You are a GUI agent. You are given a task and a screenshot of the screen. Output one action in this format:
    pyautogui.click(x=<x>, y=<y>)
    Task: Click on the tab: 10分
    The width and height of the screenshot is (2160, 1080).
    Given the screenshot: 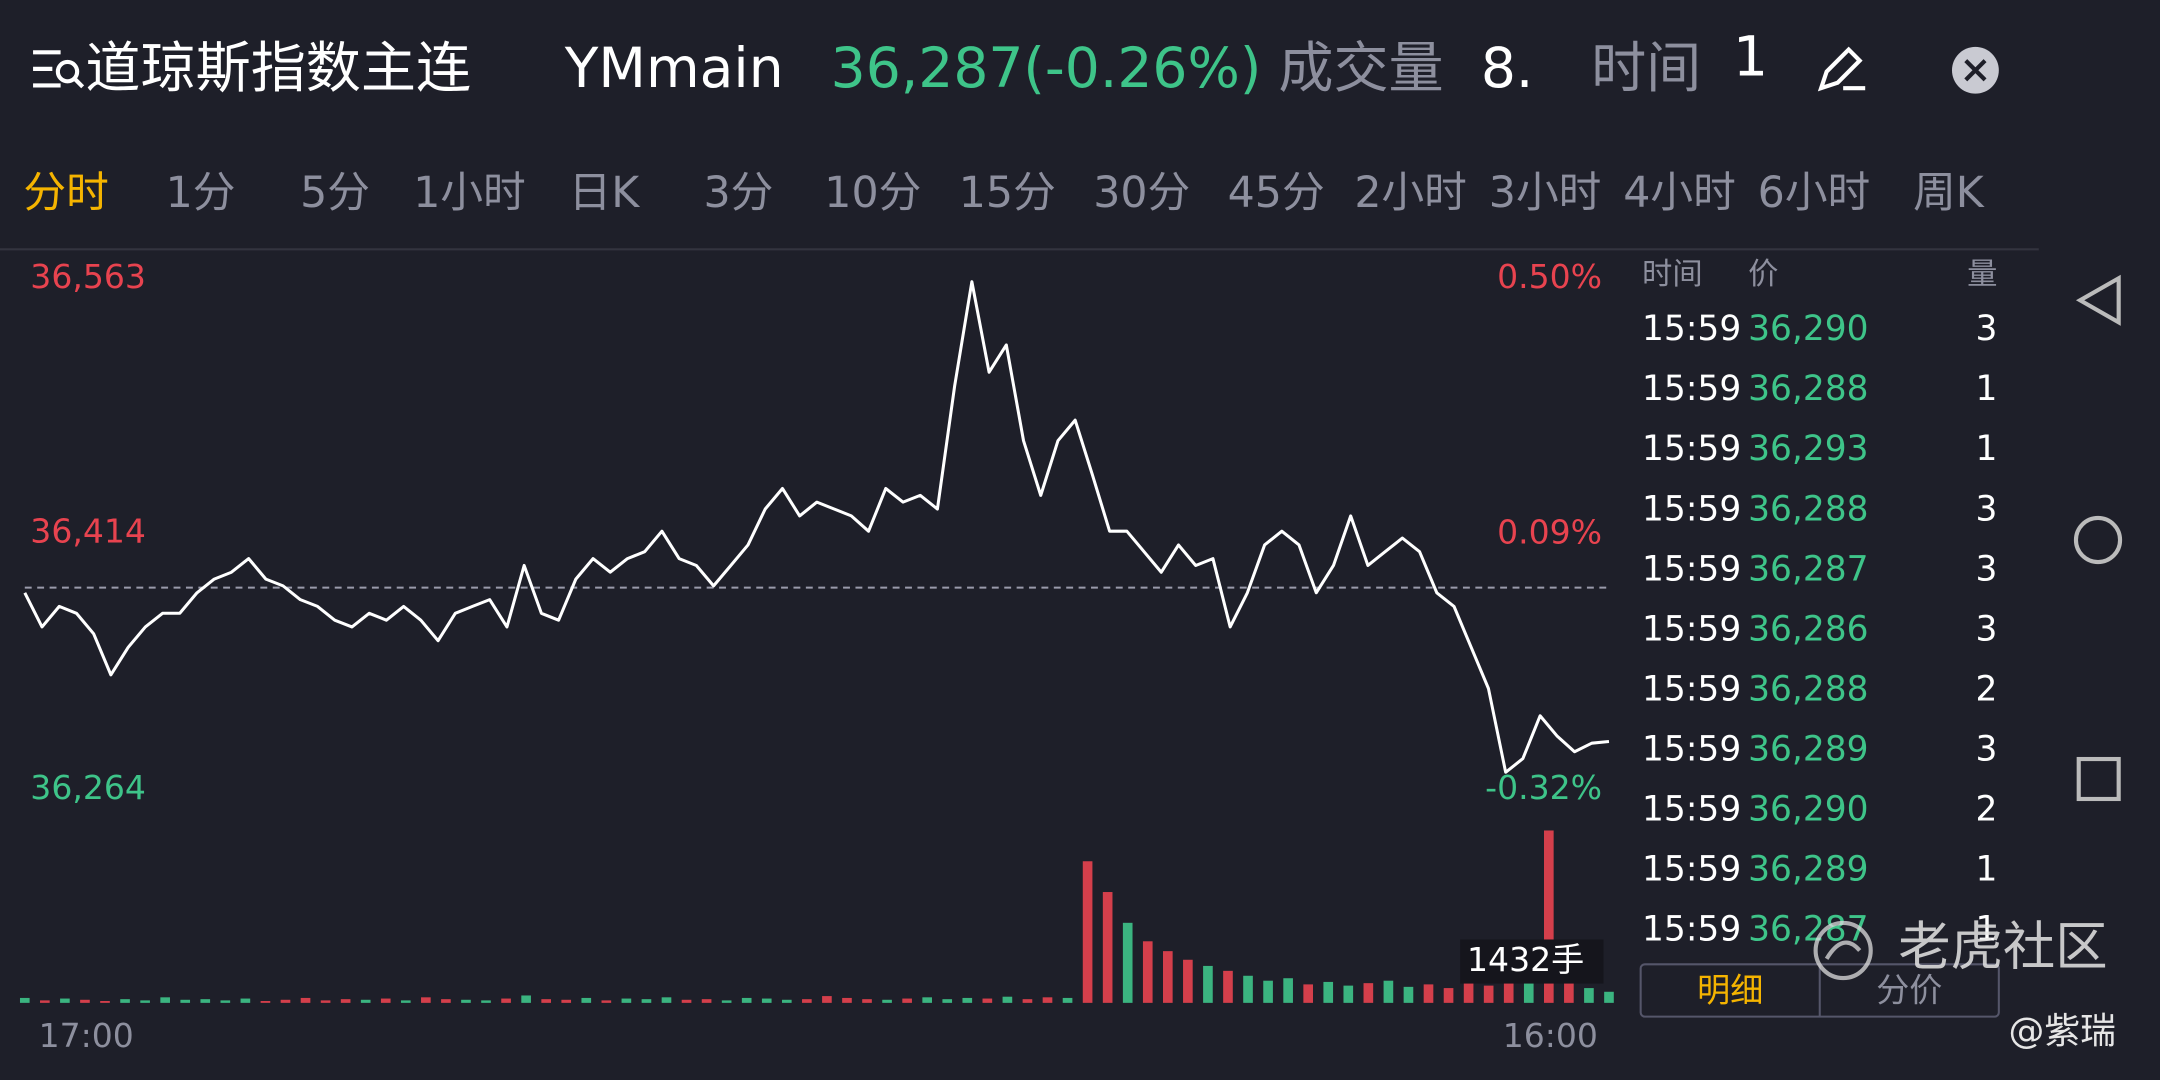 What is the action you would take?
    pyautogui.click(x=872, y=193)
    